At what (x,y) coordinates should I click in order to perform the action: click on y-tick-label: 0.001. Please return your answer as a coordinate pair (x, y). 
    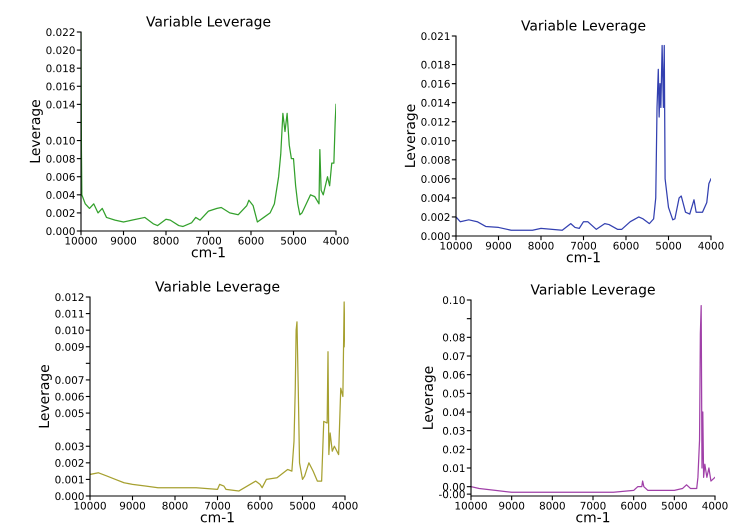
    Looking at the image, I should click on (69, 480).